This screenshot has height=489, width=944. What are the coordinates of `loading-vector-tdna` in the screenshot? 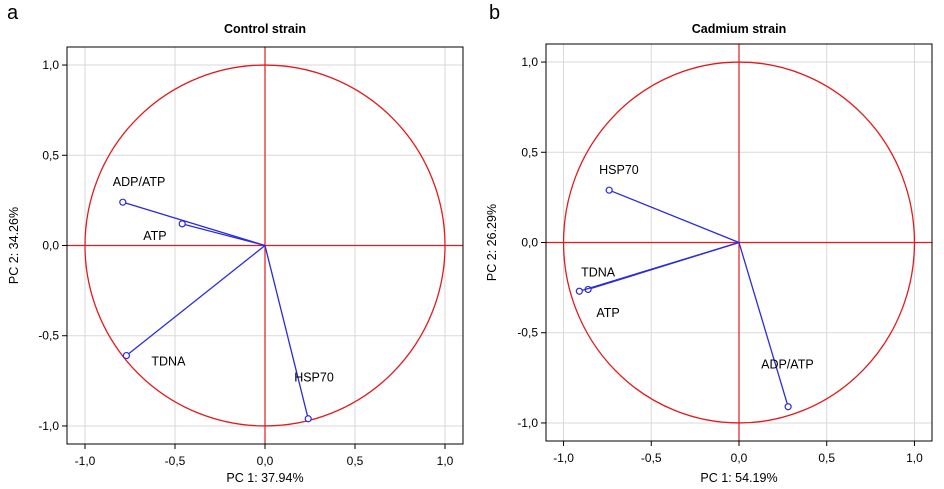 It's located at (195, 300).